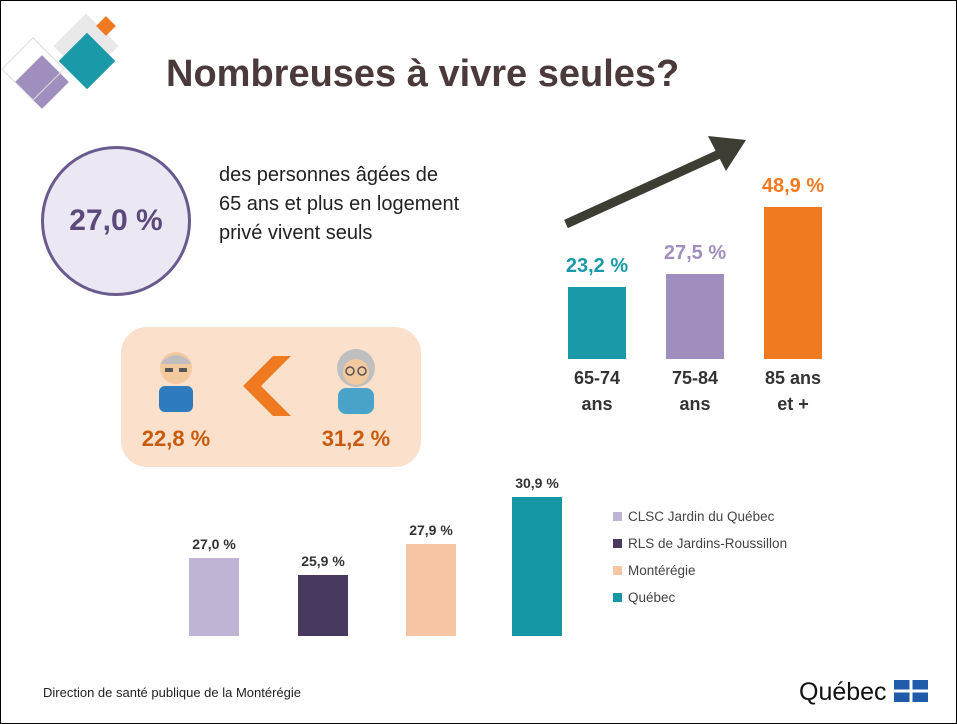 The height and width of the screenshot is (724, 957). Describe the element at coordinates (323, 560) in the screenshot. I see `value-label: 25,9 %` at that location.